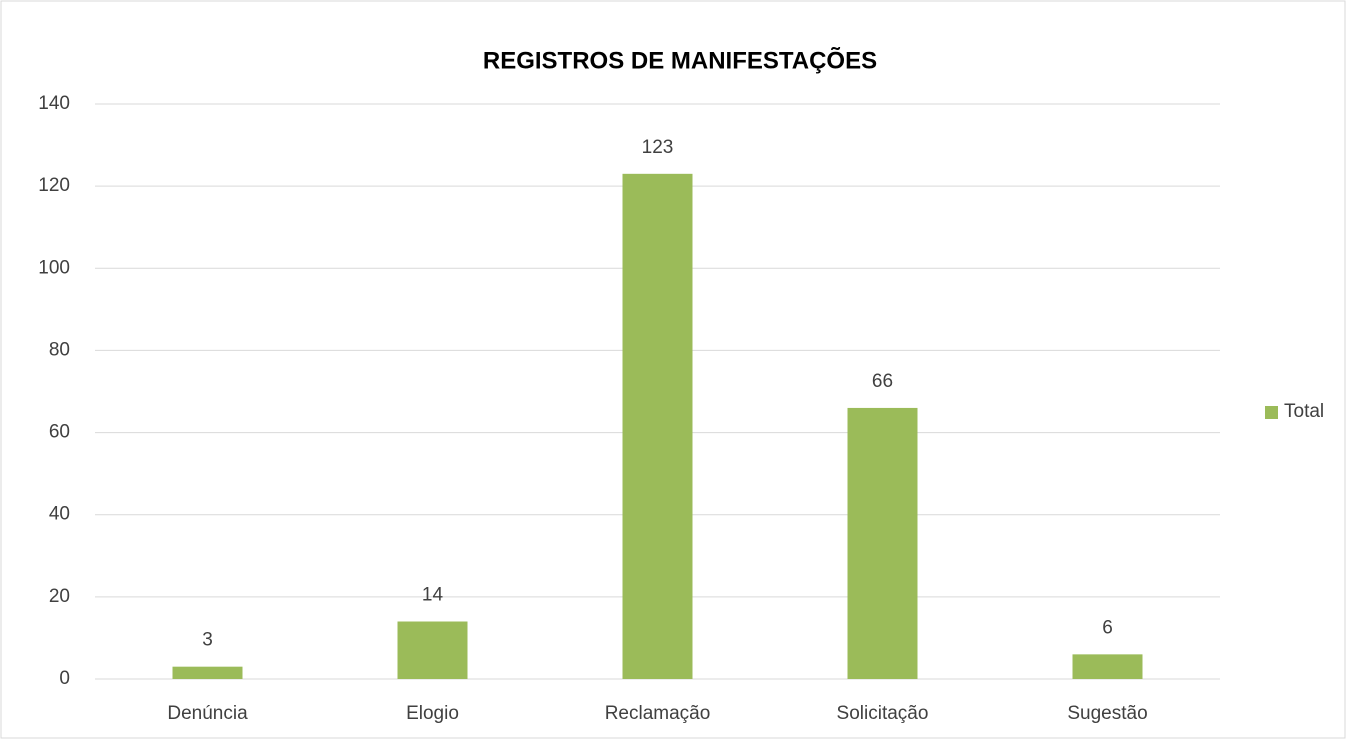 This screenshot has height=739, width=1346. Describe the element at coordinates (433, 595) in the screenshot. I see `data-label: 14` at that location.